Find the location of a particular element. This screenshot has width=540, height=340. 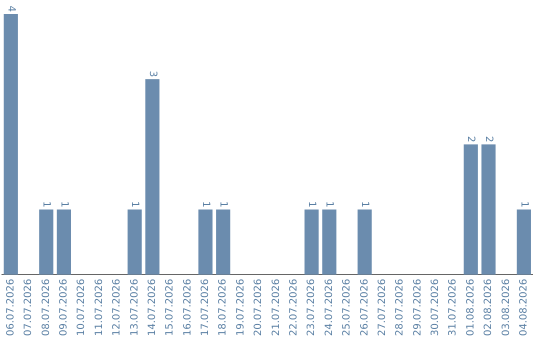

x-tick-label: 30.07.2026 is located at coordinates (436, 307).